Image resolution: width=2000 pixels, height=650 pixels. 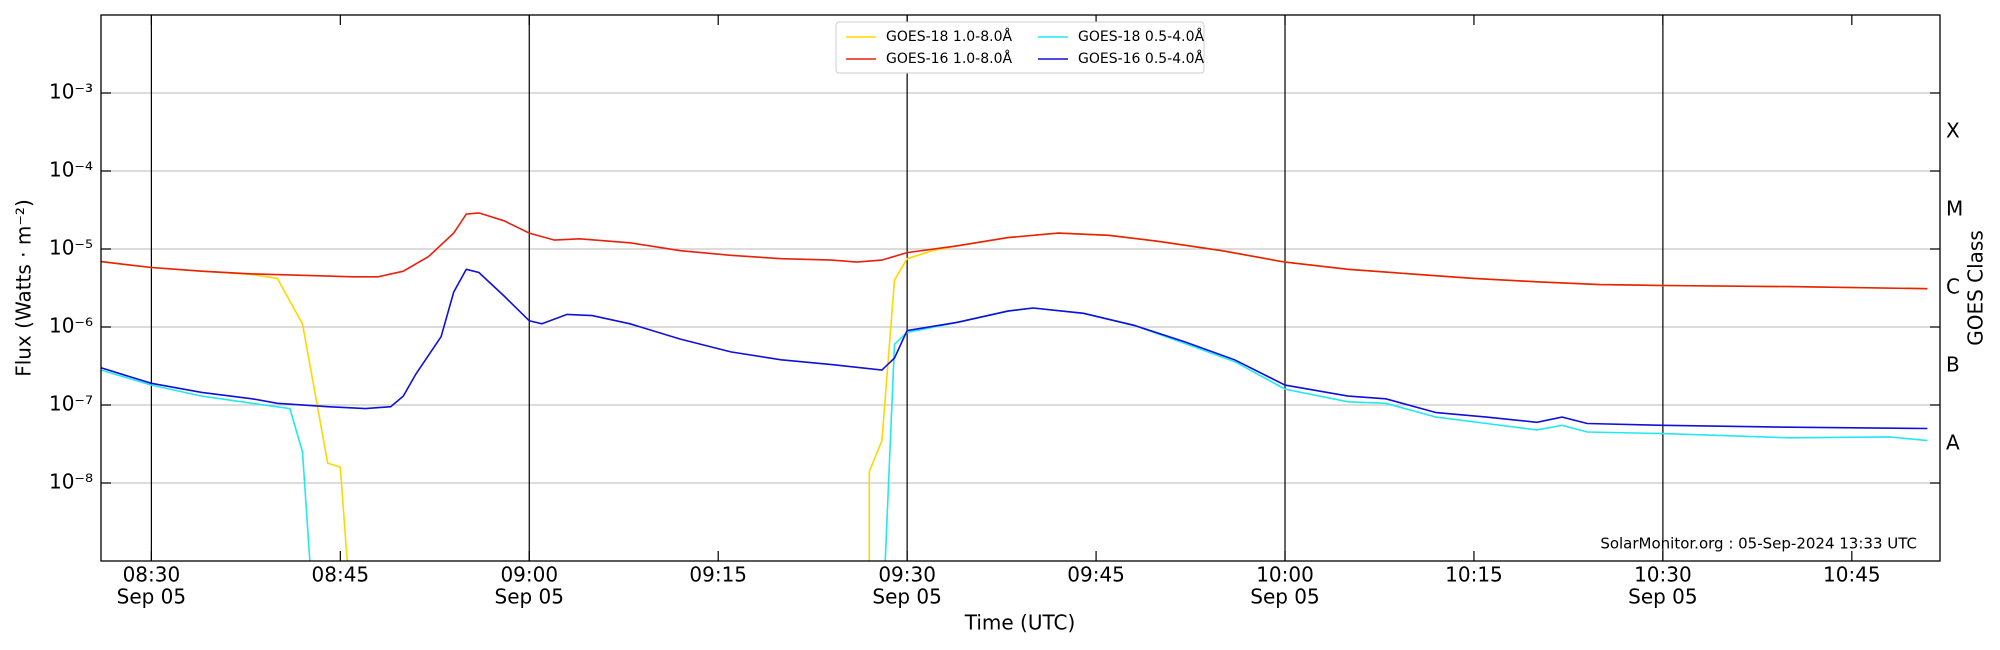 I want to click on series-line, so click(x=1014, y=251).